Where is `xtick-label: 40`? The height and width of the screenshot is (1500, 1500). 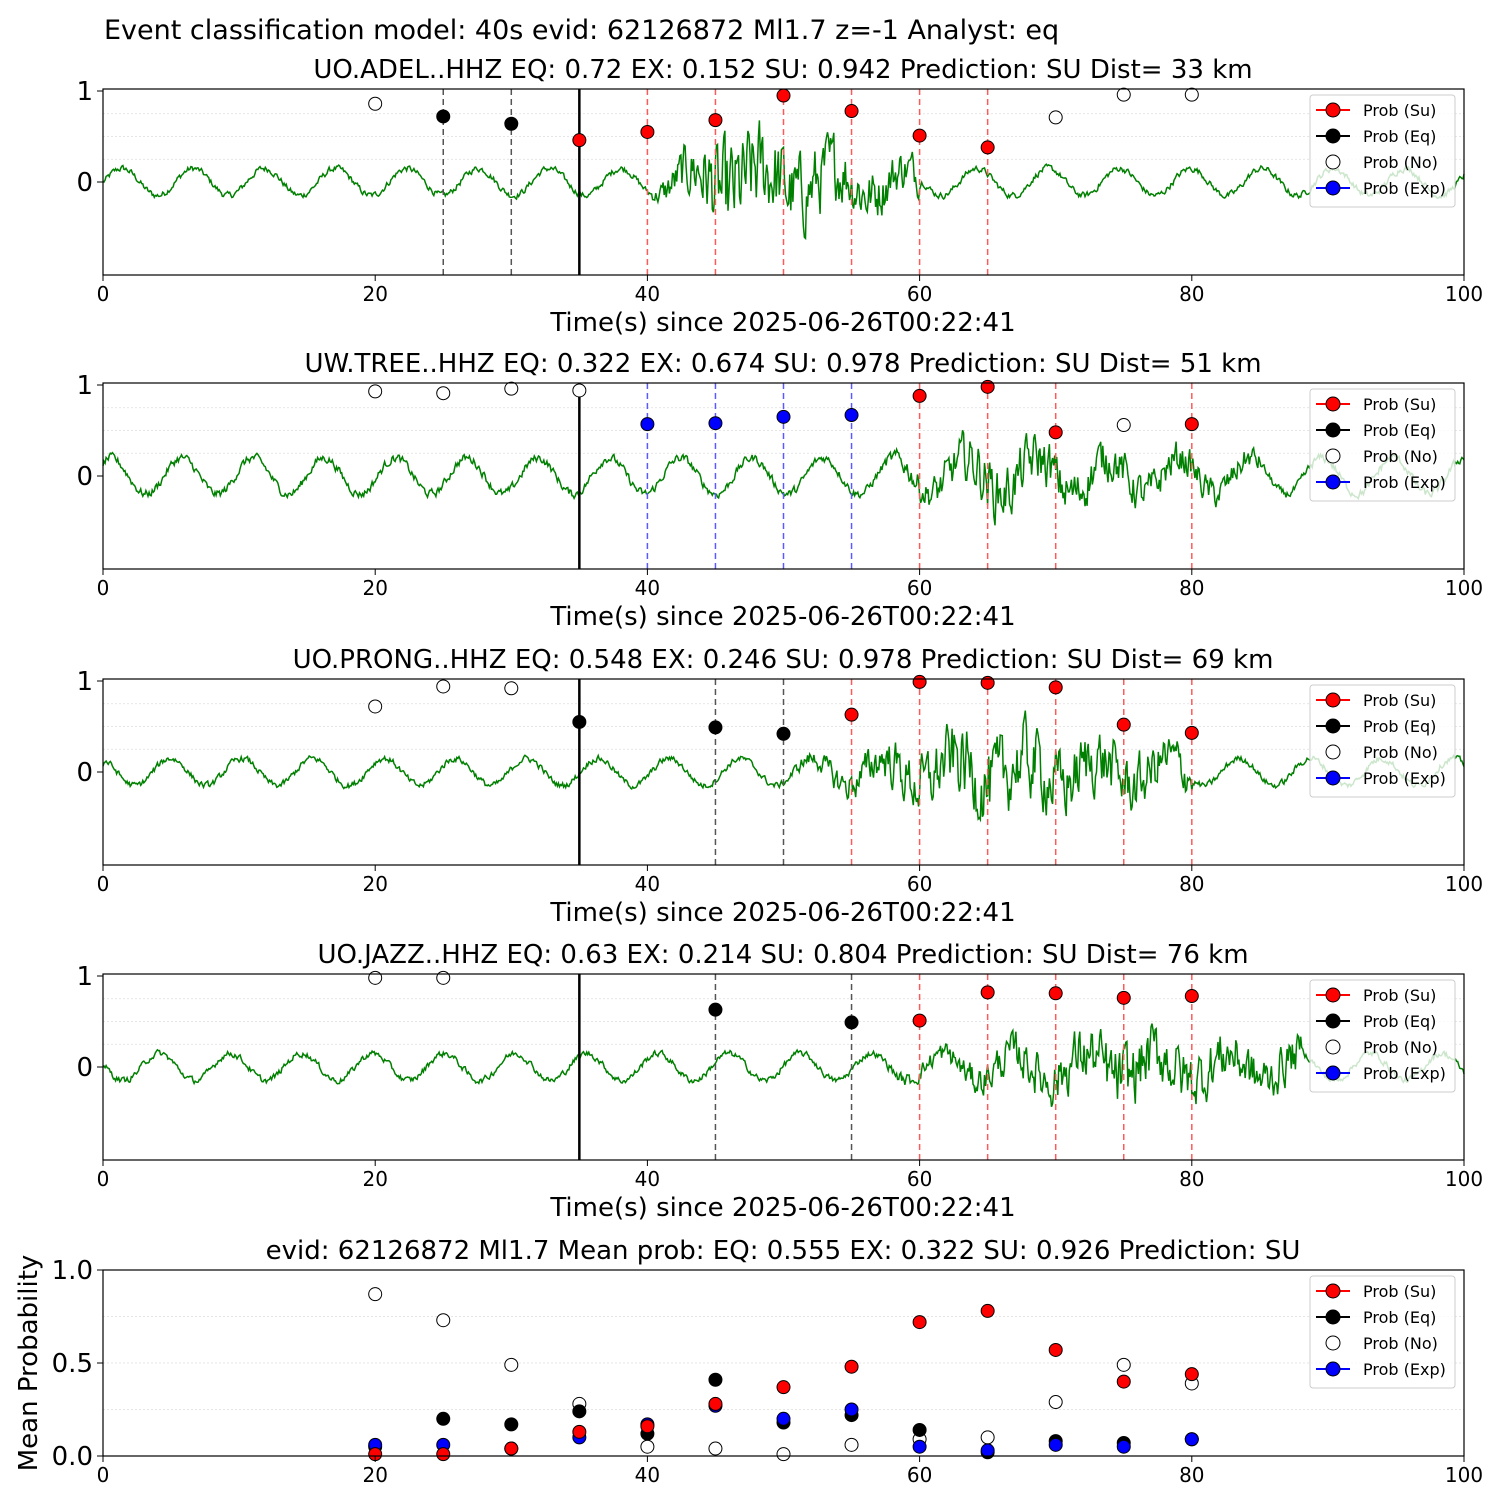
xtick-label: 40 is located at coordinates (647, 884).